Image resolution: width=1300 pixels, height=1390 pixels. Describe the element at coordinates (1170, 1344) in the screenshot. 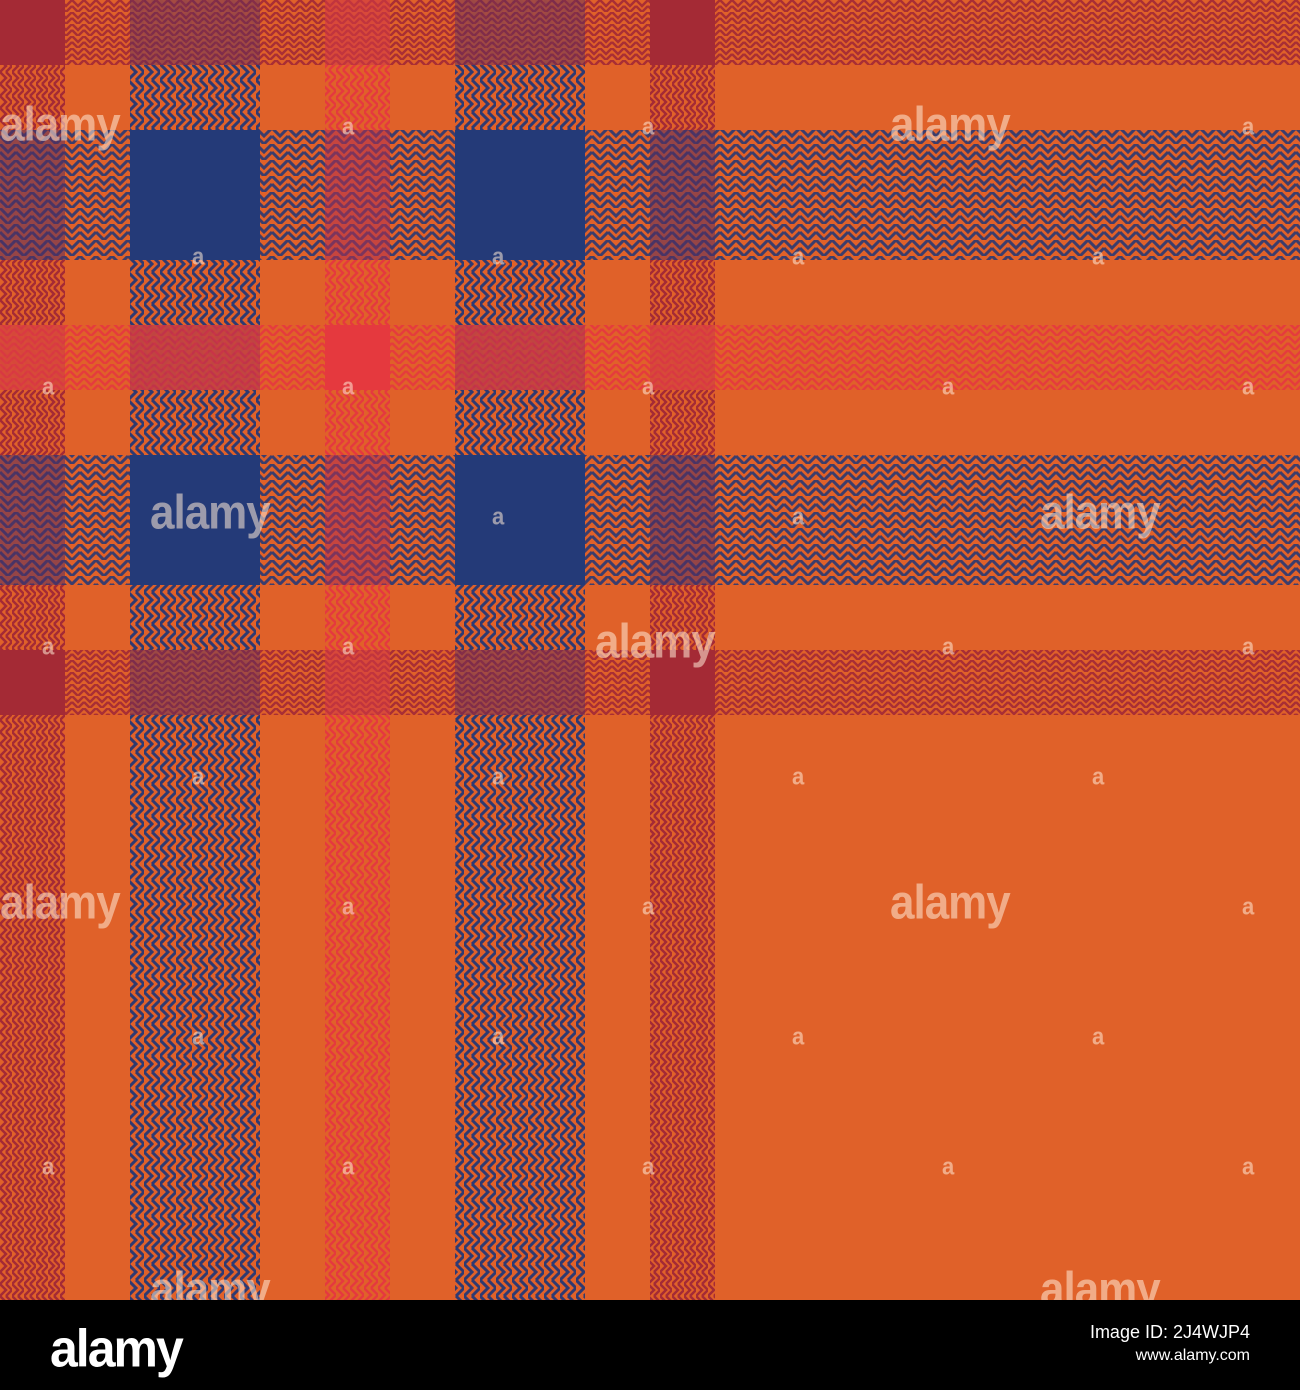

I see `image-info: Image ID: 2J4WJP4 www.alamy.com` at that location.